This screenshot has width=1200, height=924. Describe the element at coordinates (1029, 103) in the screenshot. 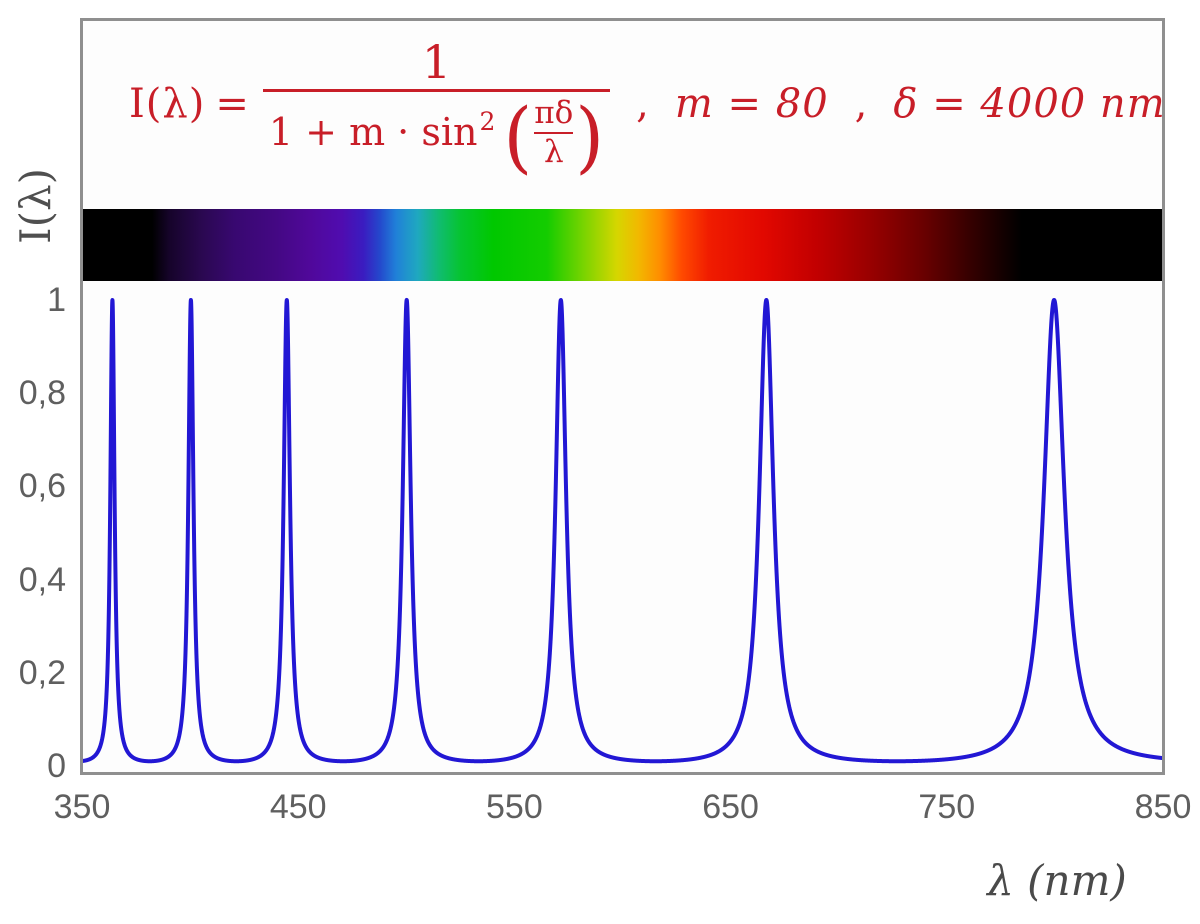

I see `param-delta: δ = 4000 nm` at that location.